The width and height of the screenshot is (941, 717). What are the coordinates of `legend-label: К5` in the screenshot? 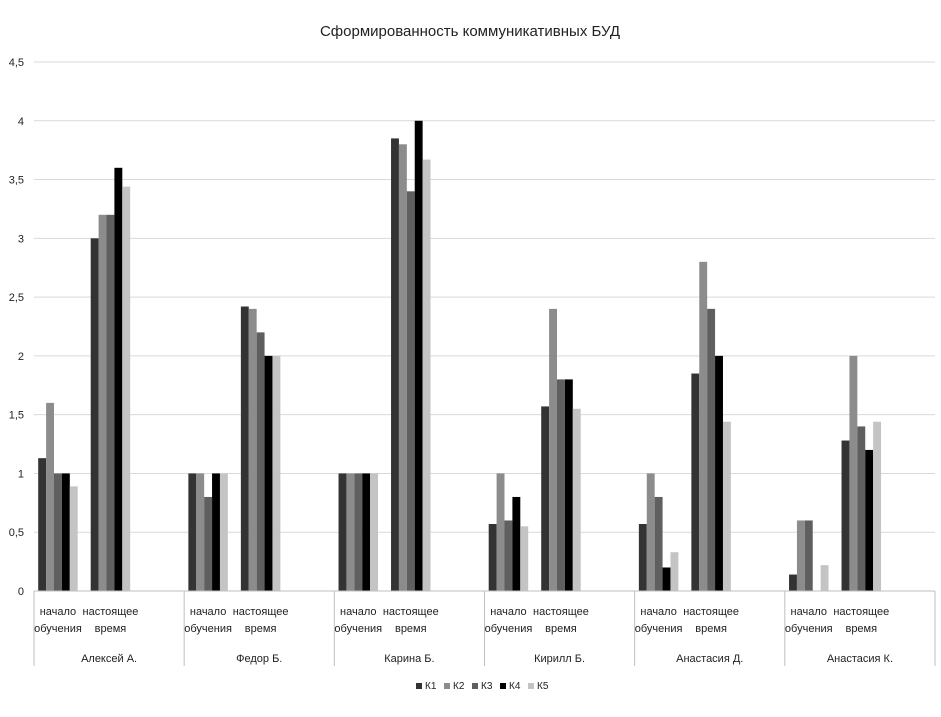 It's located at (543, 686).